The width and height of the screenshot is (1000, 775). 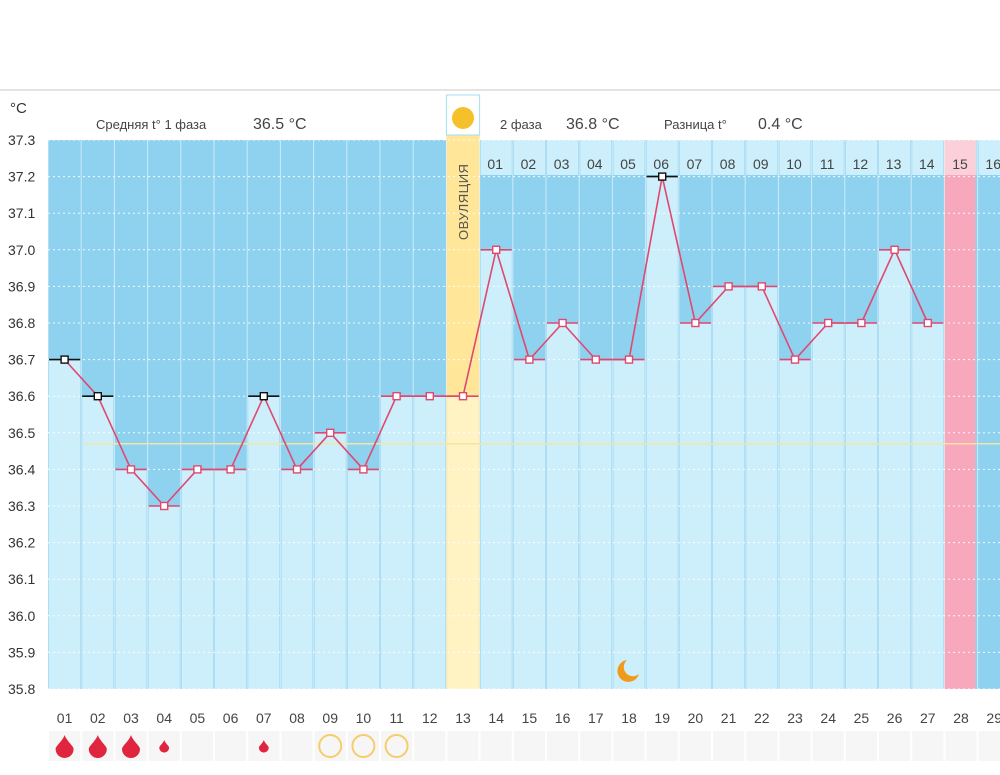 I want to click on y-tick-label: 37.1, so click(x=21, y=213).